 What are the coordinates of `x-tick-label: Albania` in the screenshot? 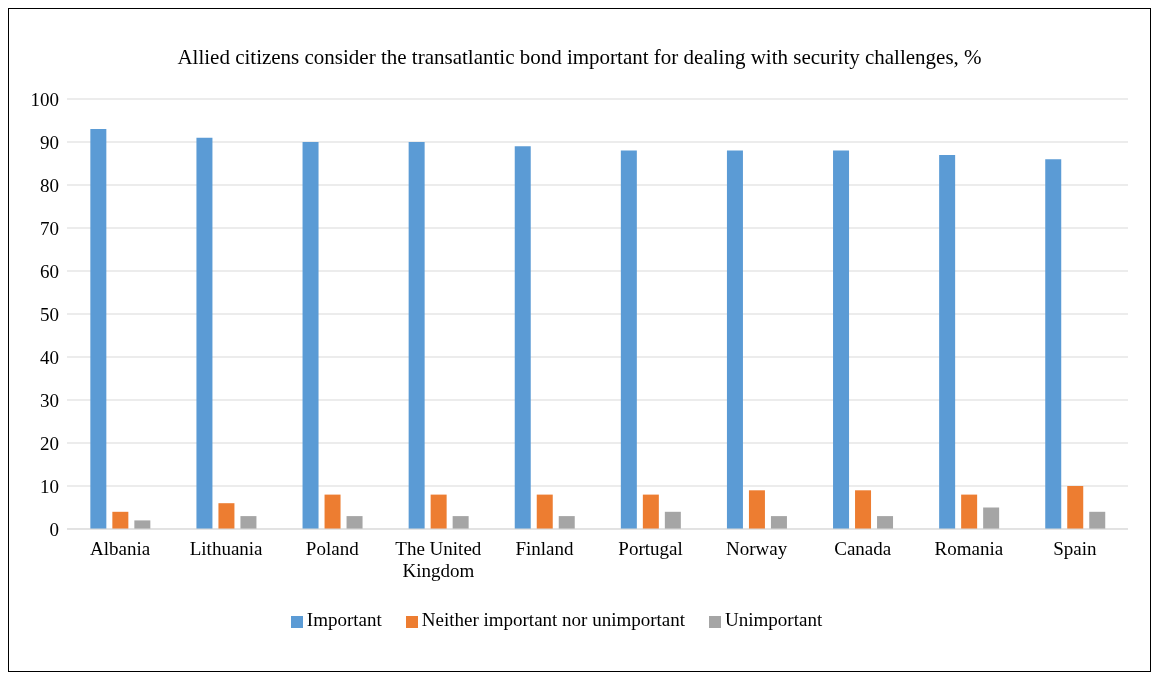 It's located at (120, 548).